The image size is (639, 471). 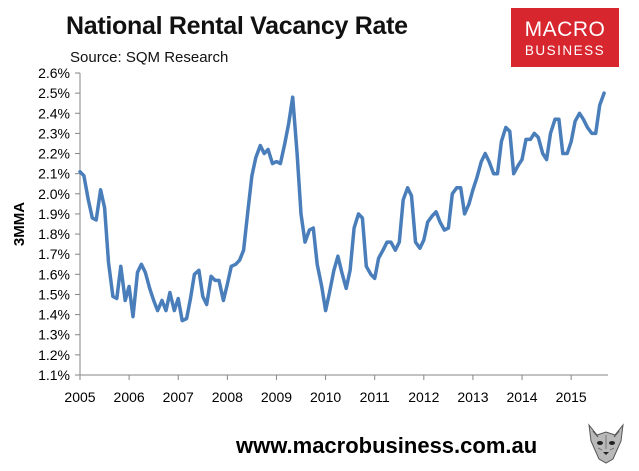 What do you see at coordinates (54, 234) in the screenshot?
I see `y-tick-label: 1.8%` at bounding box center [54, 234].